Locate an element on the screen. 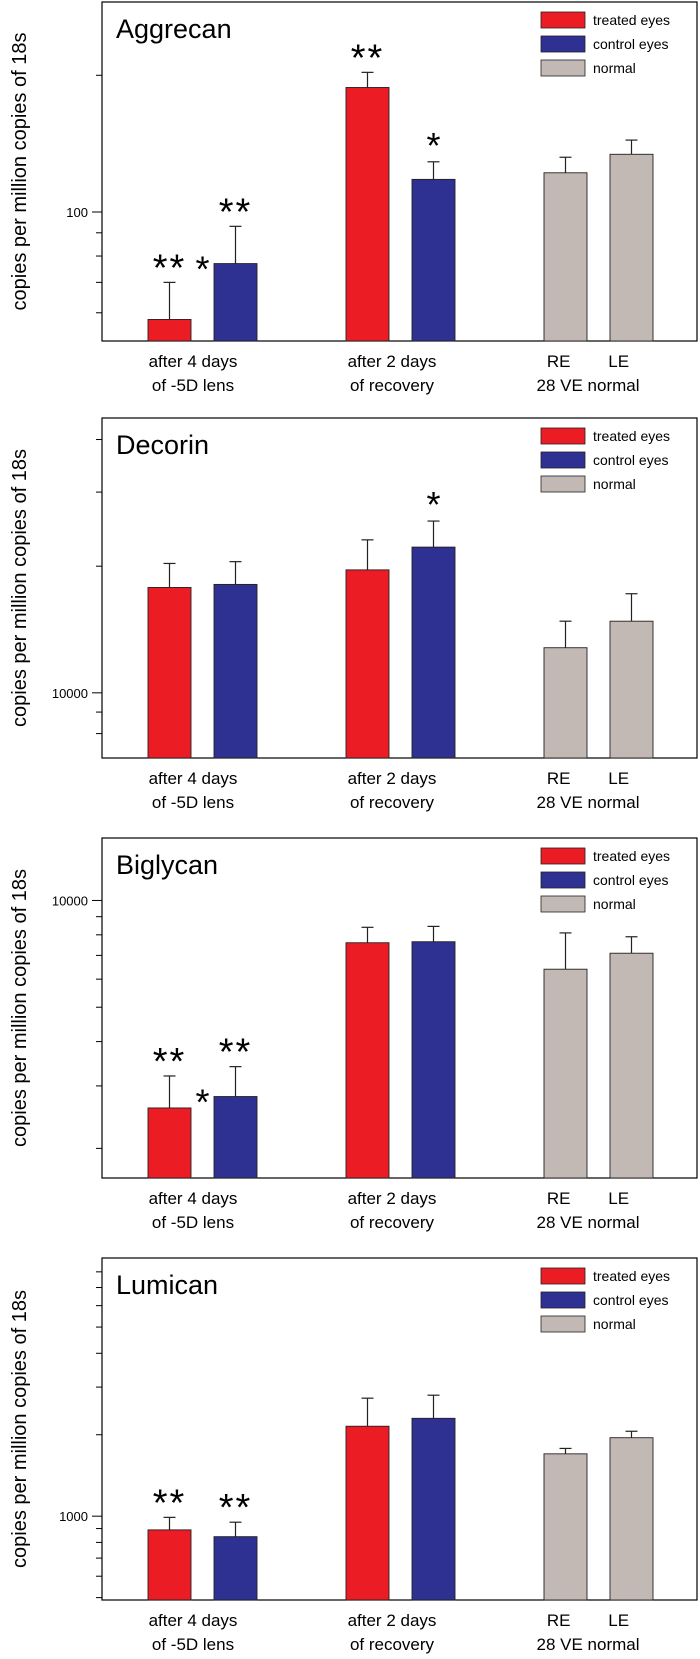 The height and width of the screenshot is (1659, 700). chart-title: Biglycan is located at coordinates (167, 865).